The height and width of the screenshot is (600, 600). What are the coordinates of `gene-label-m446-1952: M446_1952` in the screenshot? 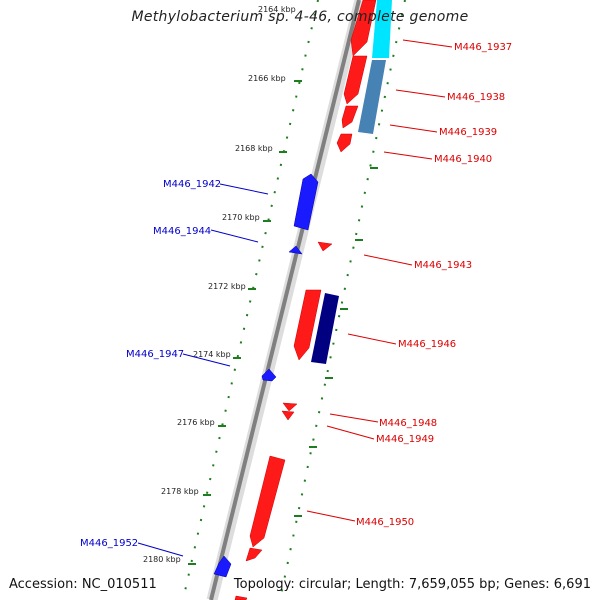 It's located at (109, 543).